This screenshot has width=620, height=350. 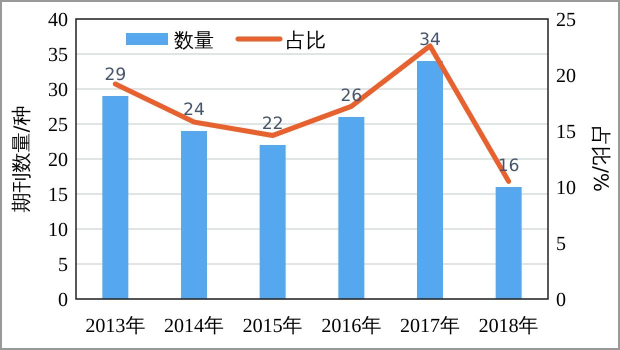 What do you see at coordinates (566, 132) in the screenshot?
I see `y2-tick-label: 15` at bounding box center [566, 132].